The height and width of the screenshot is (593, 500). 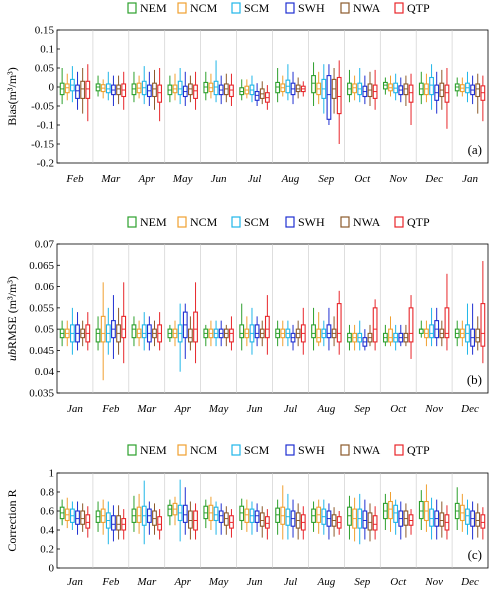 What do you see at coordinates (132, 450) in the screenshot?
I see `legend-swatch-nem` at bounding box center [132, 450].